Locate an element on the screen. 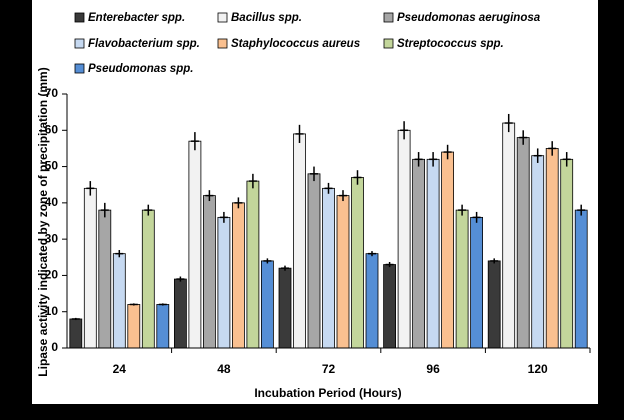  y-tick-label: 30 is located at coordinates (52, 238).